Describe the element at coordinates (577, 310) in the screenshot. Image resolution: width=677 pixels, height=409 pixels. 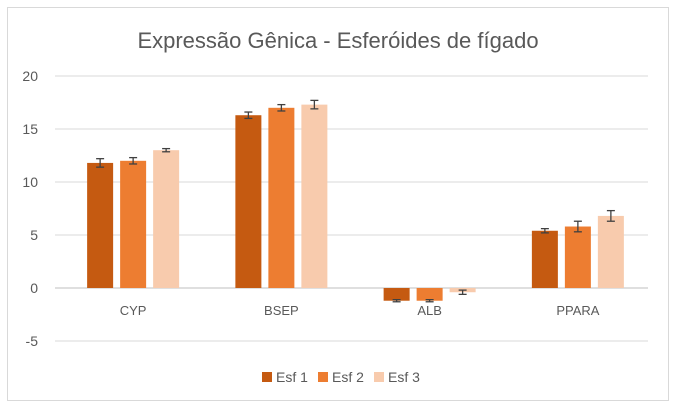
I see `category-label: PPARA` at that location.